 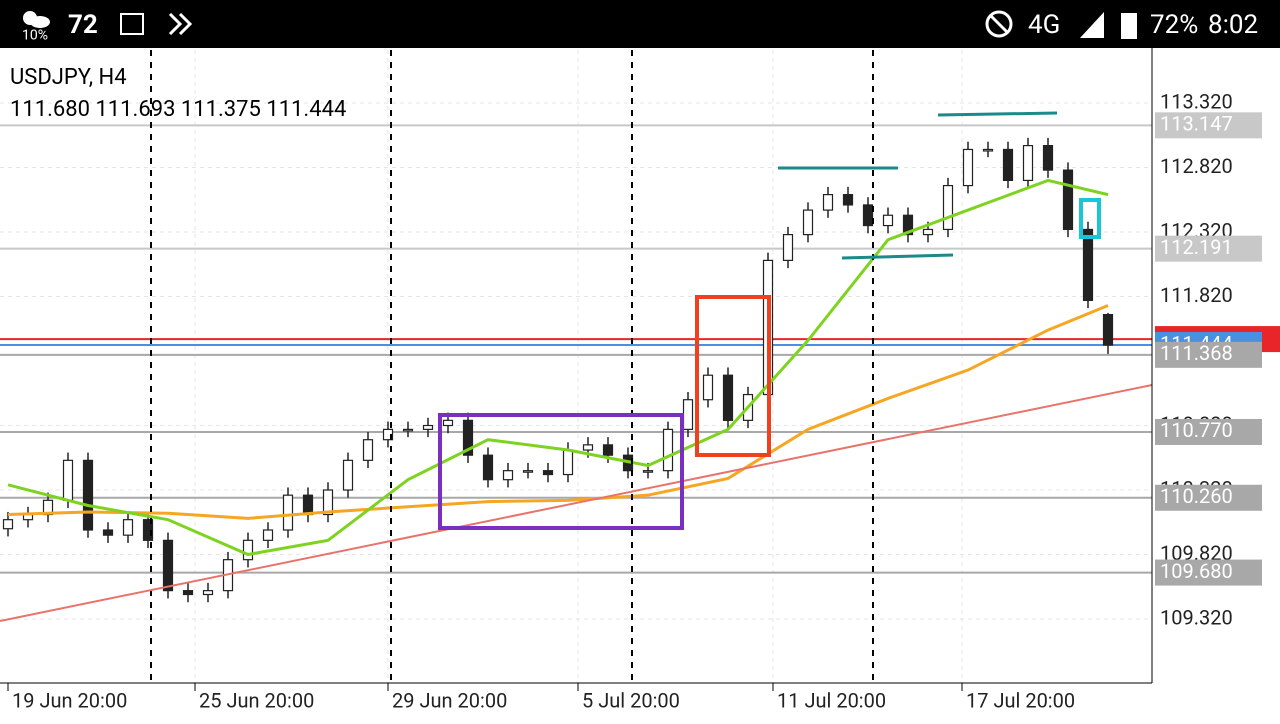 I want to click on price-label: 109.680, so click(x=1196, y=571).